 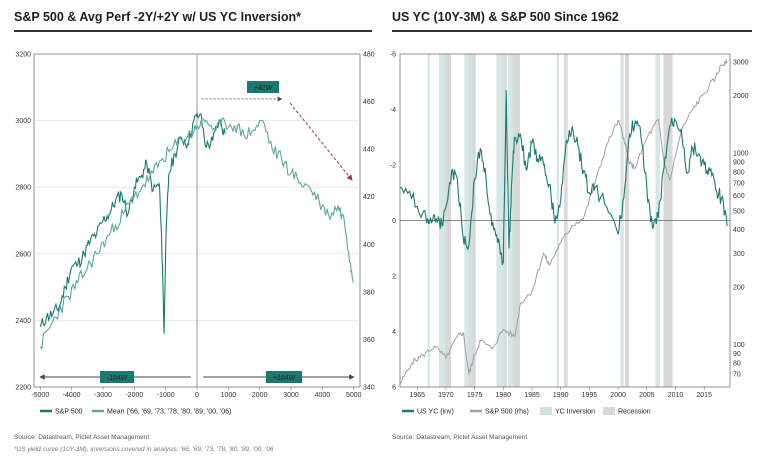 I want to click on right-x-tick-label: 1975, so click(x=475, y=395).